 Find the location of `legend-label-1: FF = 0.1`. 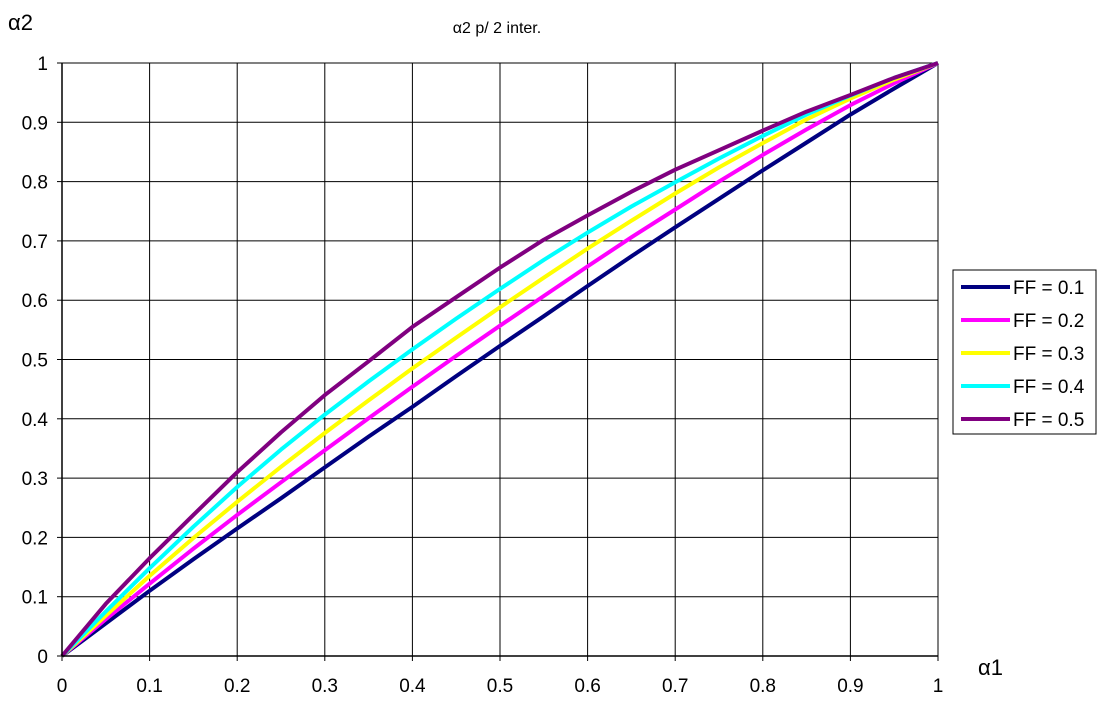

legend-label-1: FF = 0.1 is located at coordinates (1048, 288).